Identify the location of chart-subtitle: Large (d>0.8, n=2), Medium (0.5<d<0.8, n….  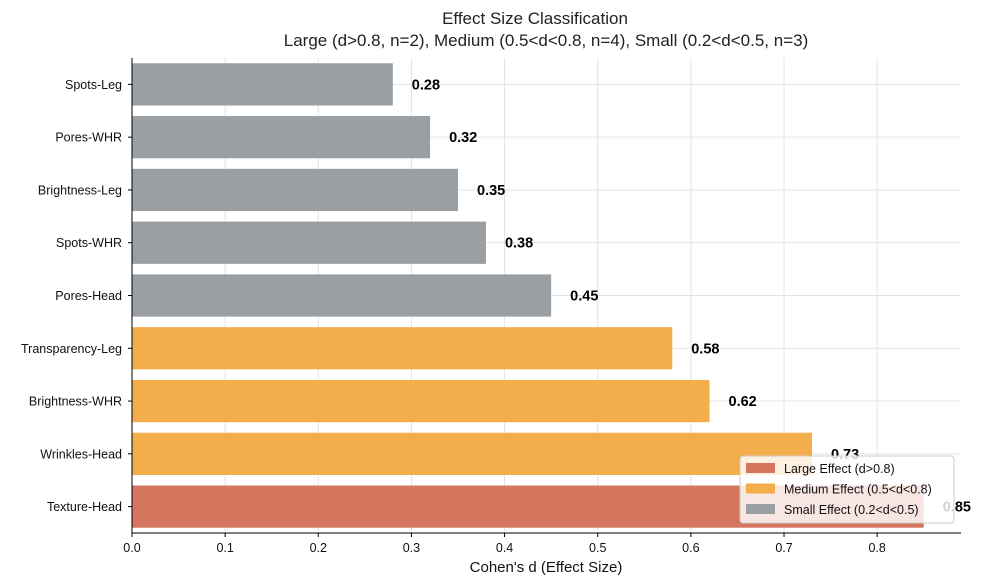
(546, 40).